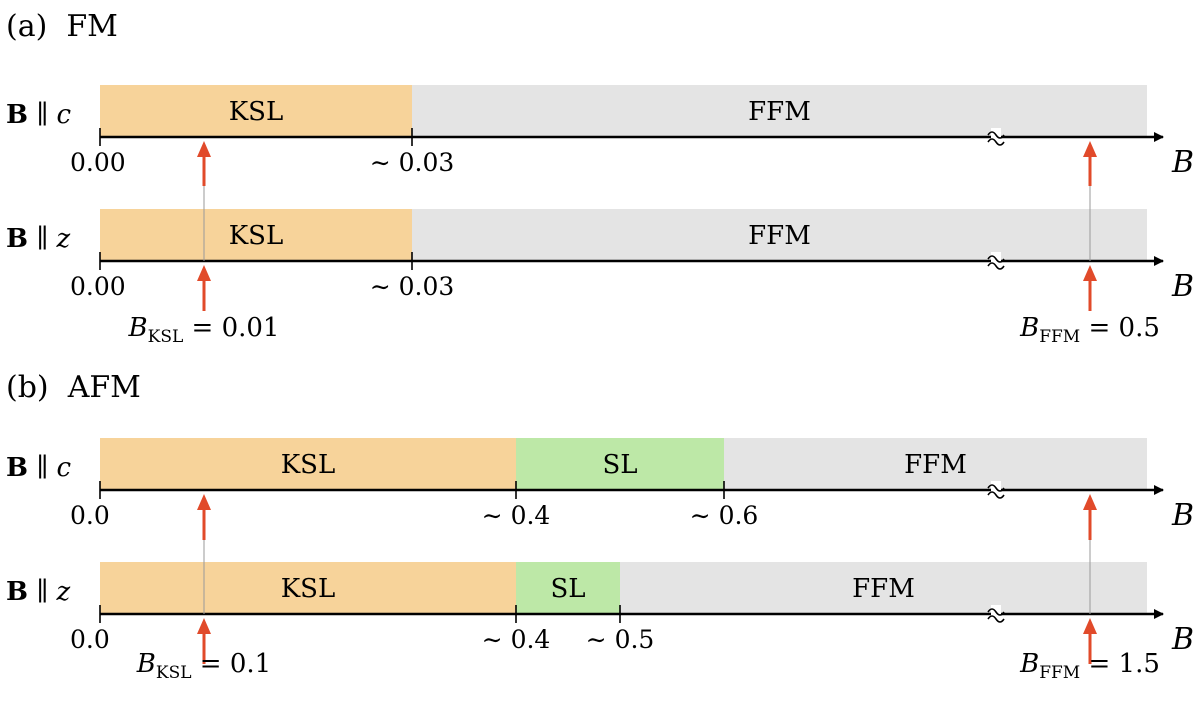 Image resolution: width=1196 pixels, height=701 pixels. I want to click on tick-label: ∼ 0.6, so click(724, 515).